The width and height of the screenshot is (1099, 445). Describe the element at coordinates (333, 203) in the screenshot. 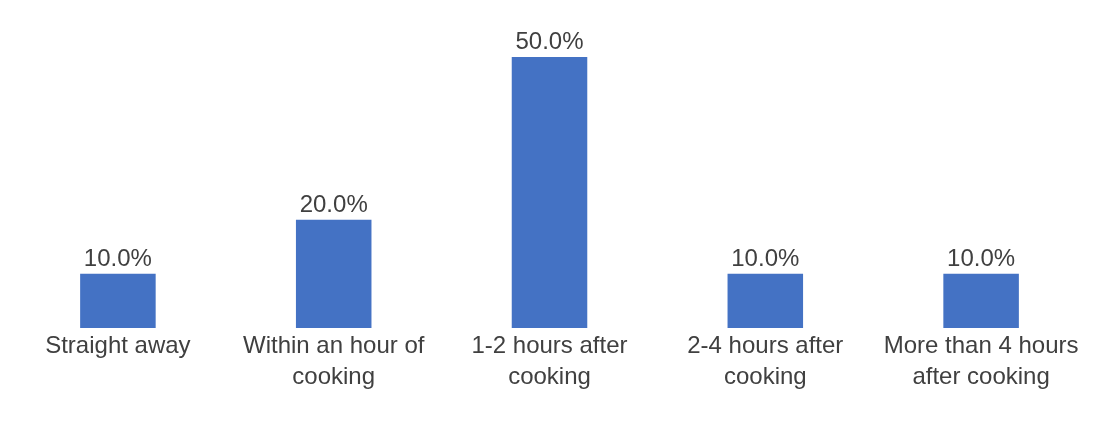

I see `data-label: 20.0%` at that location.